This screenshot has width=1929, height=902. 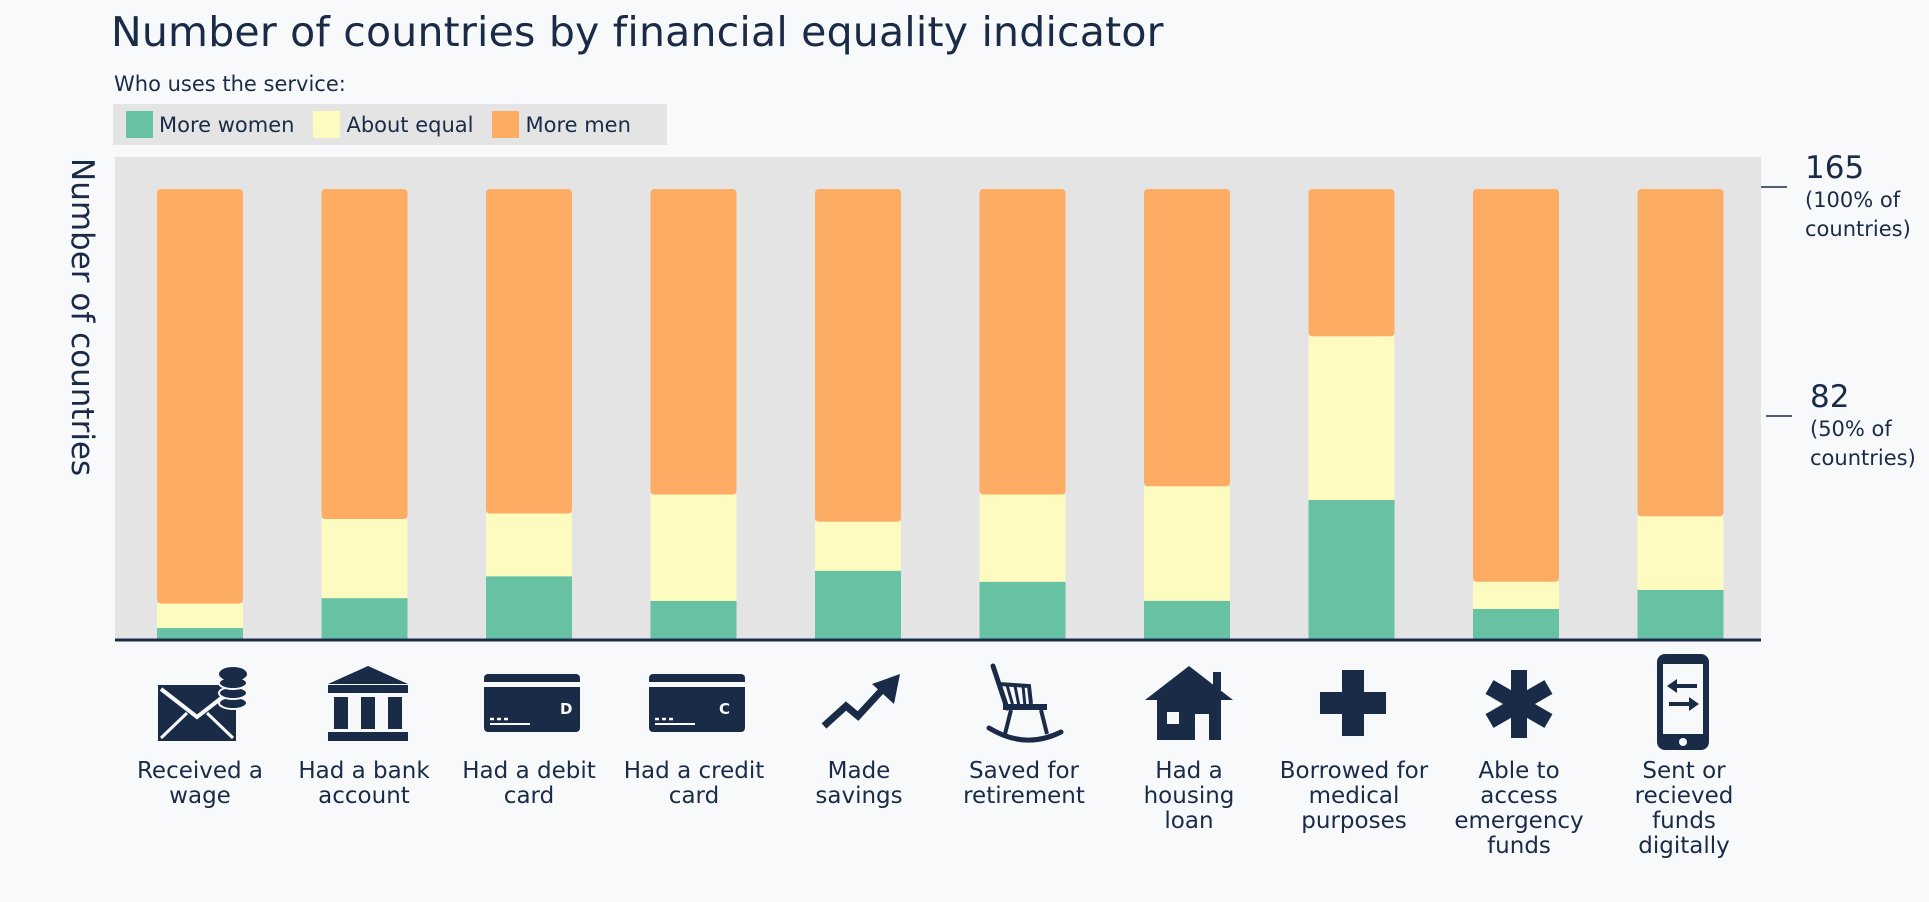 I want to click on legend-item-about-equal: About equal, so click(x=393, y=124).